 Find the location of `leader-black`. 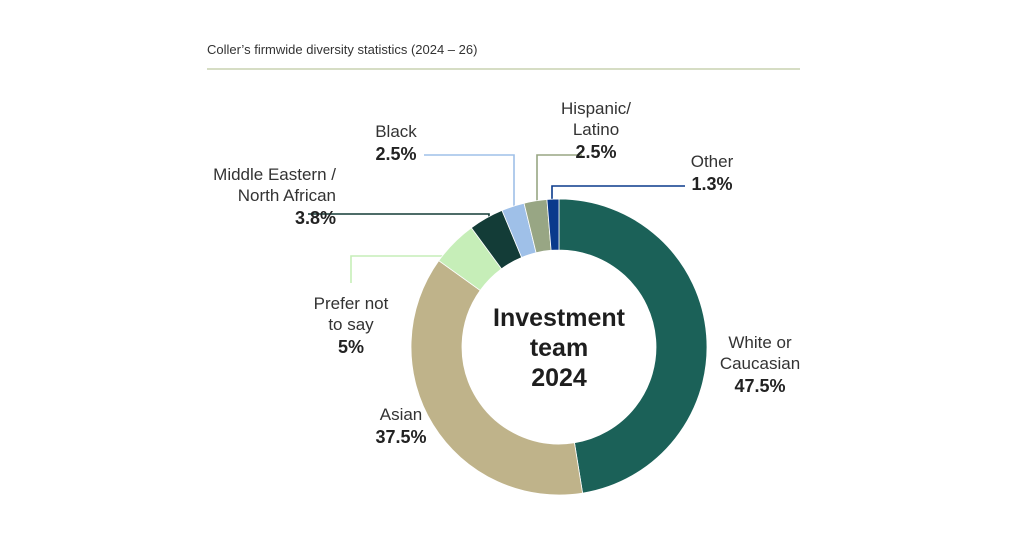

leader-black is located at coordinates (469, 183).